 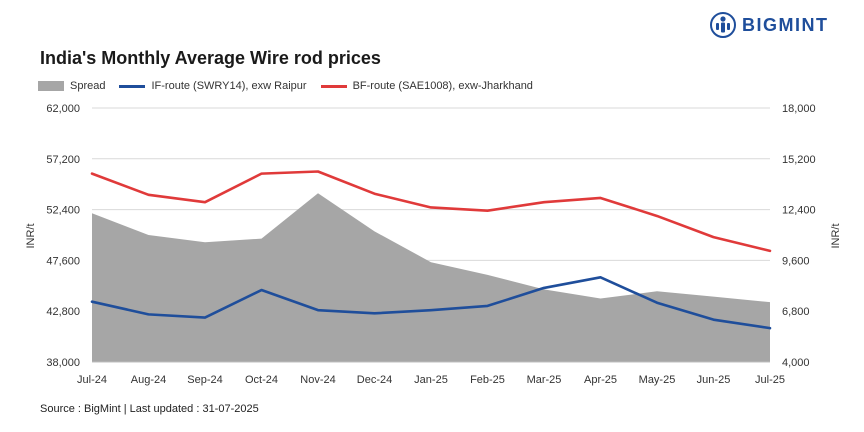 What do you see at coordinates (148, 380) in the screenshot?
I see `x-tick-label: Aug-24` at bounding box center [148, 380].